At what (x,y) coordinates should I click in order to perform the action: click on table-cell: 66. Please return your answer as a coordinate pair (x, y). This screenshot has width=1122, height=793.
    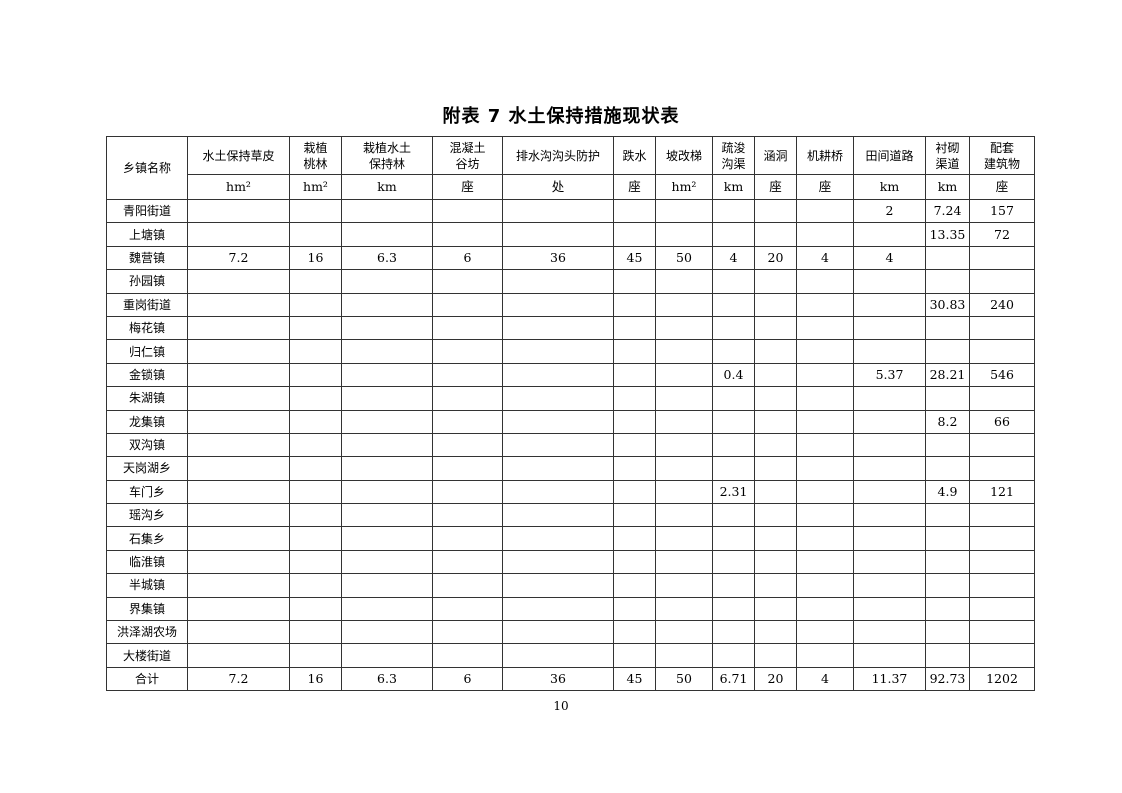
    Looking at the image, I should click on (1002, 421).